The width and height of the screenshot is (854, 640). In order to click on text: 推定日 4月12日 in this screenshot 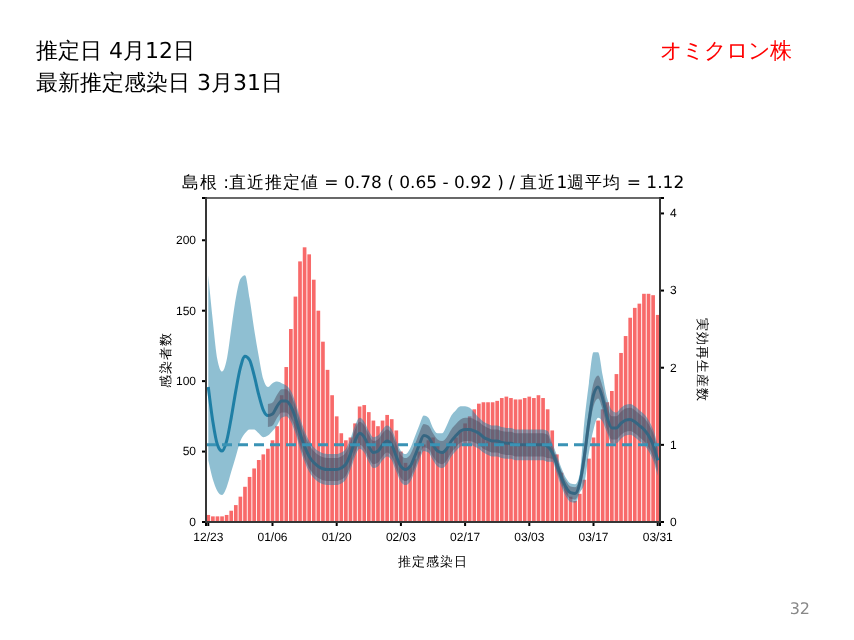, I will do `click(115, 51)`.